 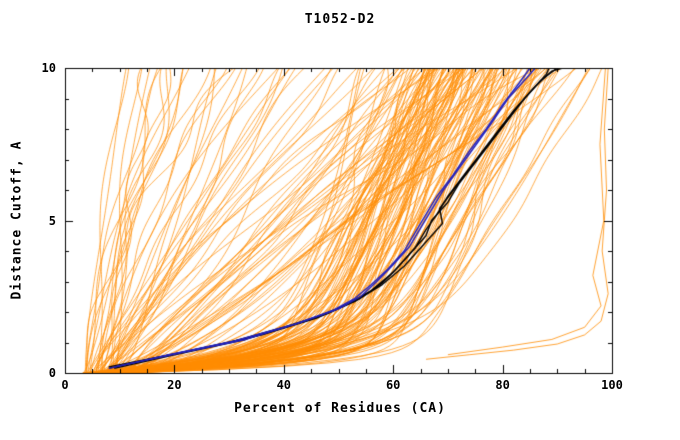 I want to click on y-tick-label-0: 0, so click(x=52, y=373).